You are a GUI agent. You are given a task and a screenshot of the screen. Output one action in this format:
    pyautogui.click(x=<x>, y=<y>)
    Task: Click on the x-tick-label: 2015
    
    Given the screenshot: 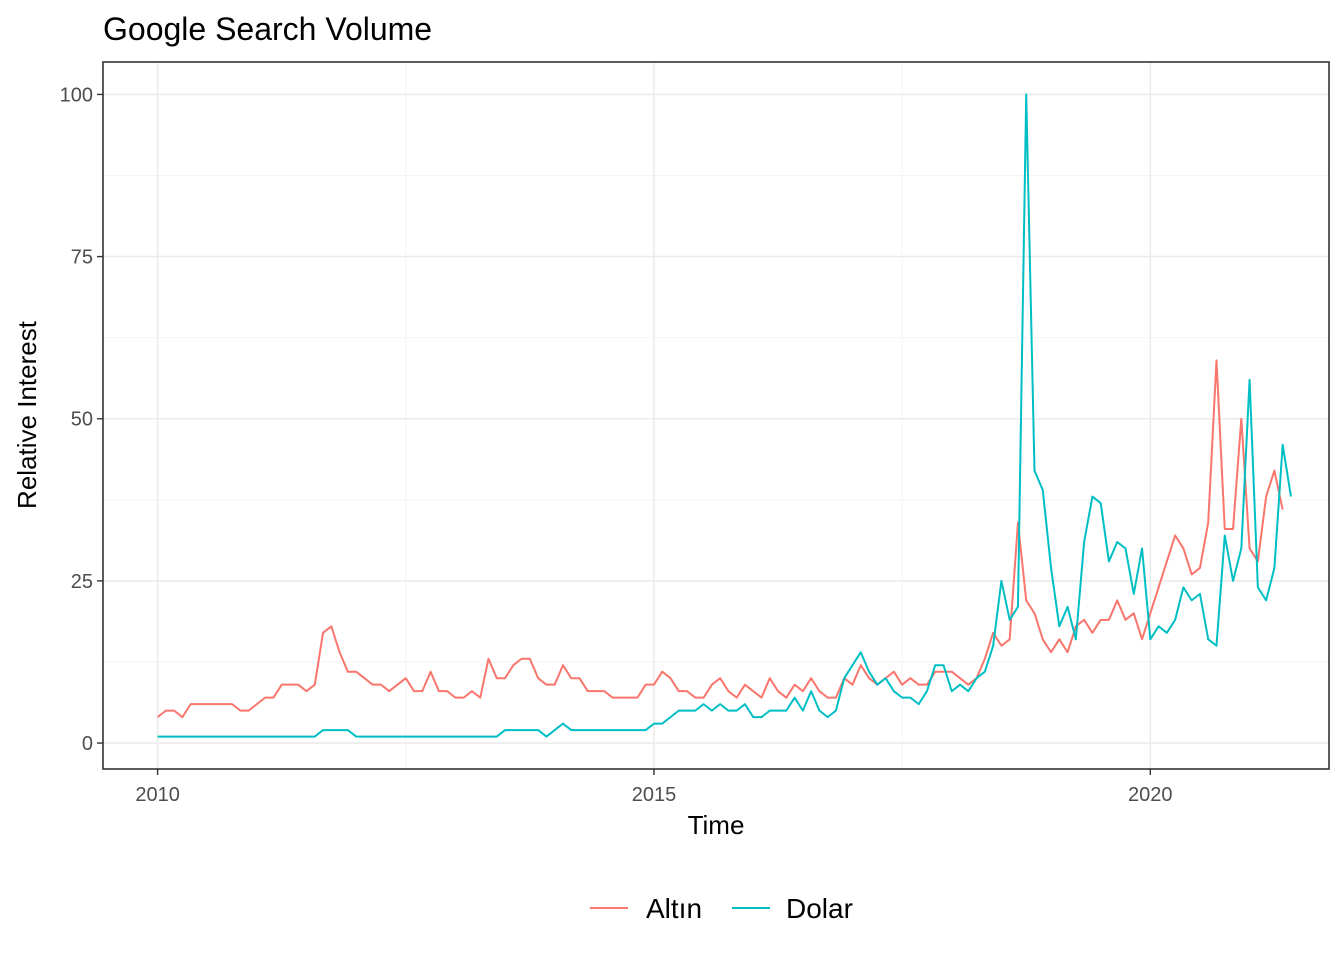 What is the action you would take?
    pyautogui.click(x=654, y=795)
    